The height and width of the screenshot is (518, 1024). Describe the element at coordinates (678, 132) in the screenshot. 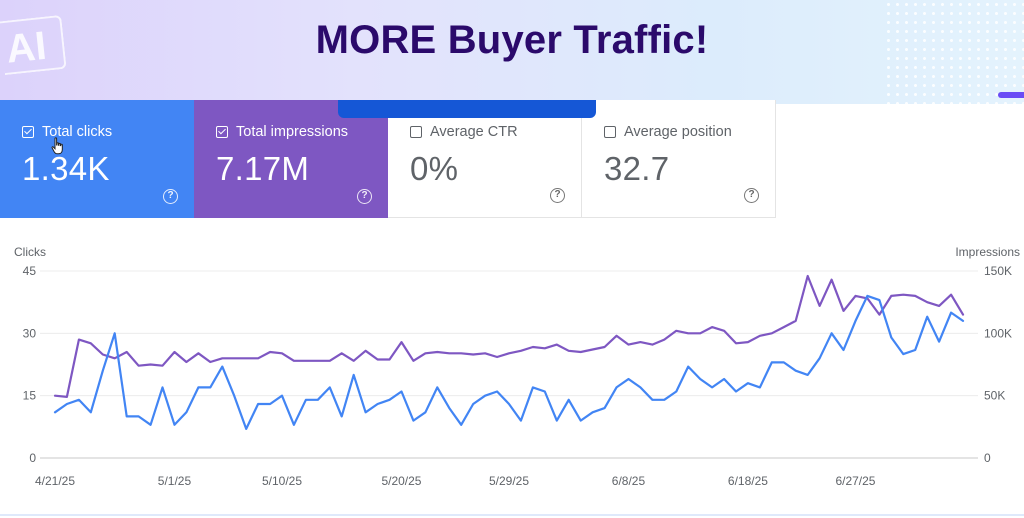

I see `metric-label: Average position` at that location.